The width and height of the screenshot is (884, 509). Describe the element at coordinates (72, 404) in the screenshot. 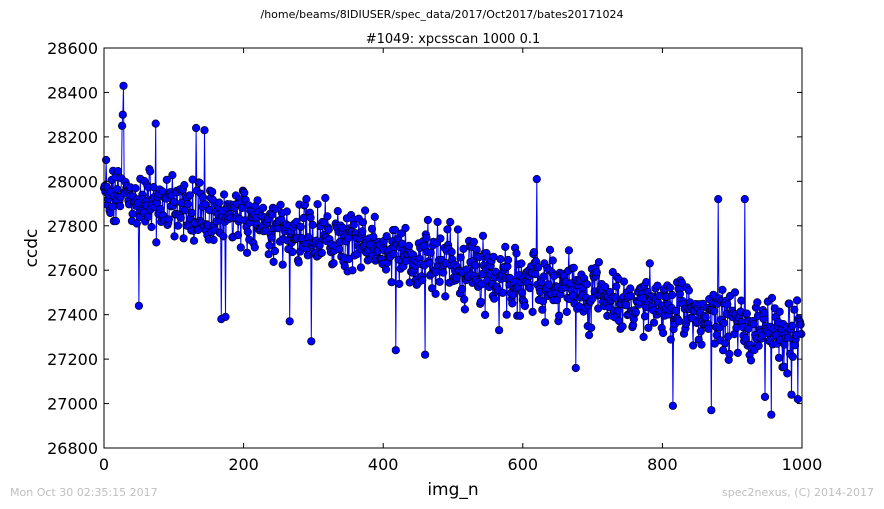

I see `y-tick-label: 27000` at that location.